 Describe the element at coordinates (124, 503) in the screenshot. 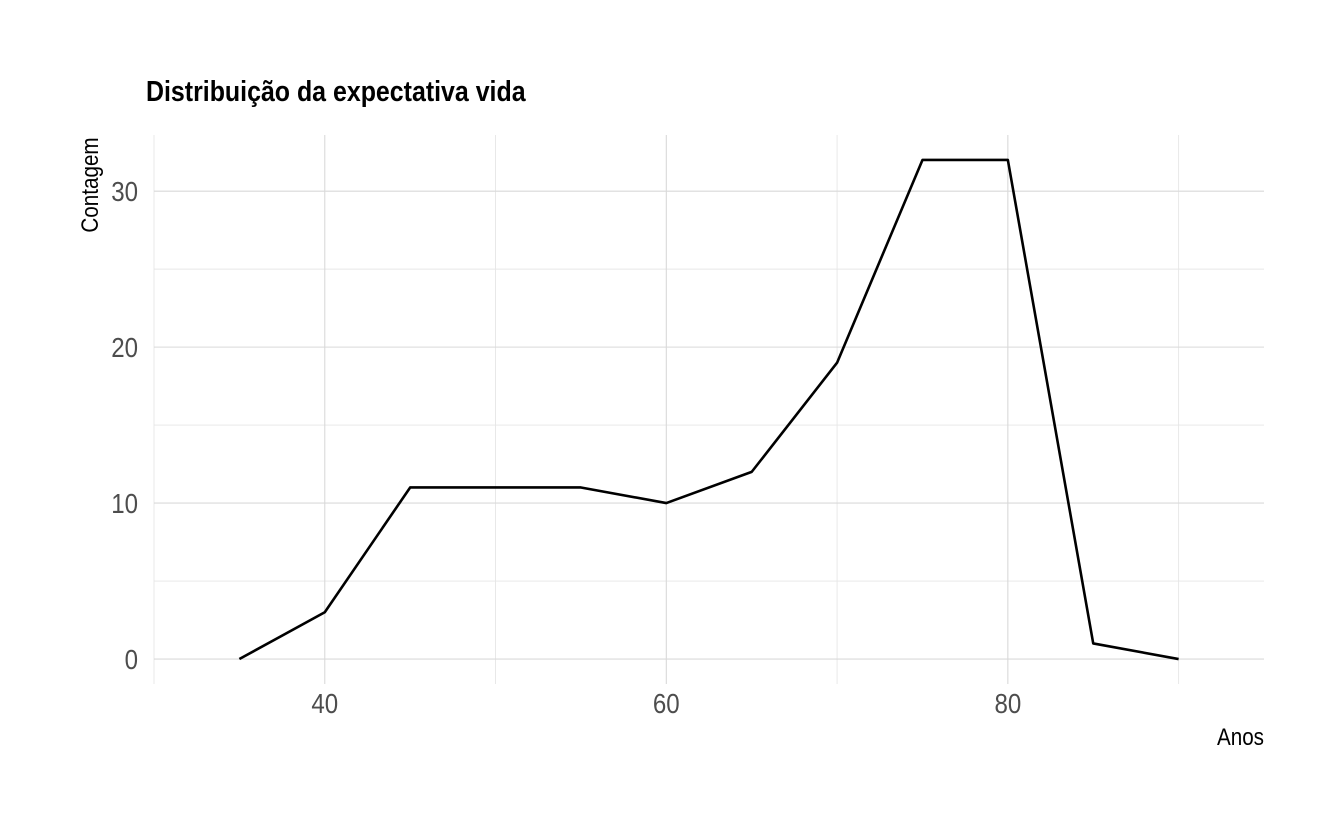

I see `y-tick-label: 10` at that location.